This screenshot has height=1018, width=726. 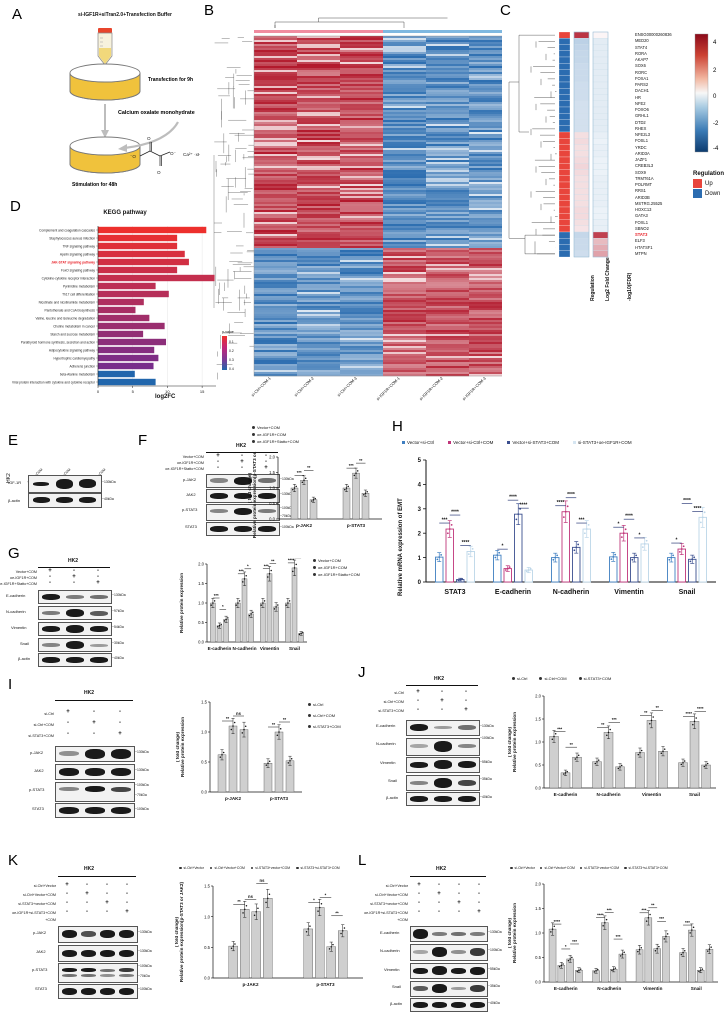 What do you see at coordinates (449, 934) in the screenshot?
I see `blot-ecad-l` at bounding box center [449, 934].